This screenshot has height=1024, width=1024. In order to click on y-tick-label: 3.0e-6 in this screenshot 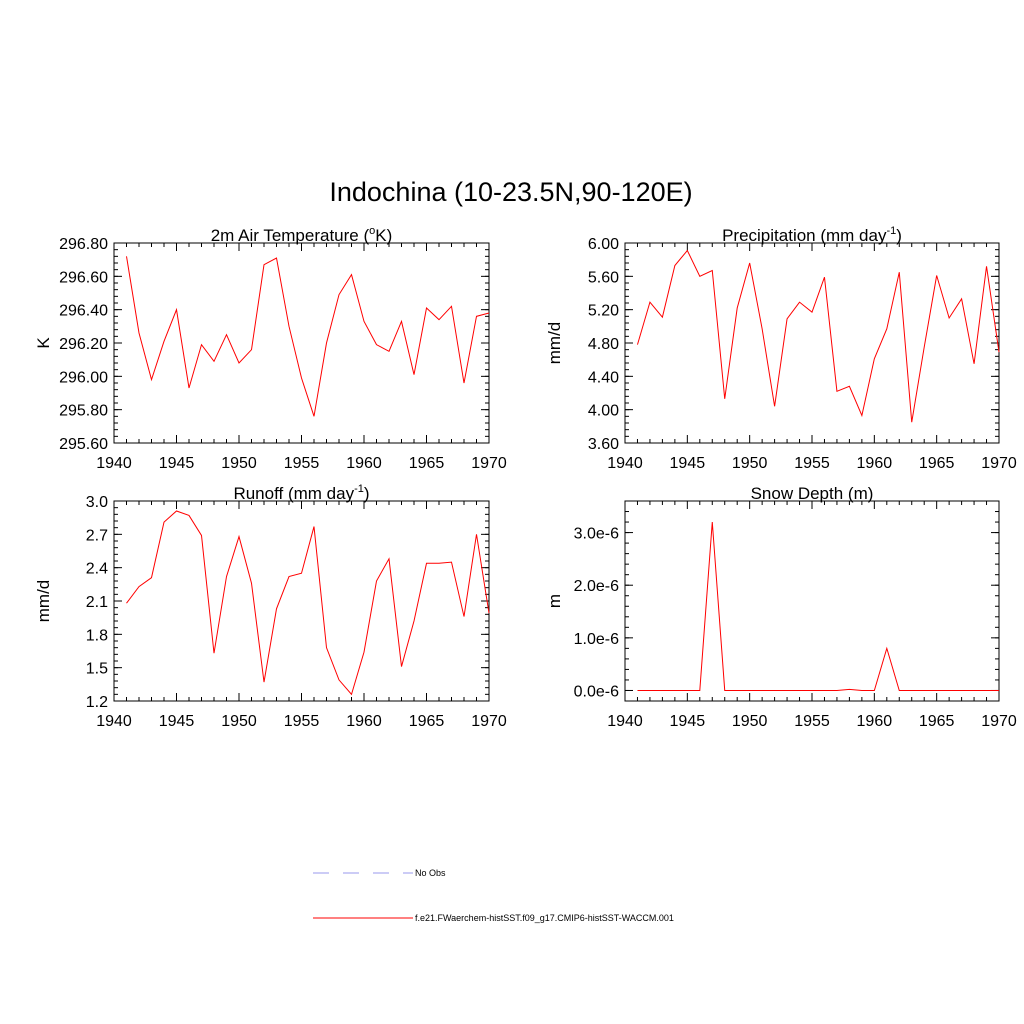, I will do `click(596, 534)`.